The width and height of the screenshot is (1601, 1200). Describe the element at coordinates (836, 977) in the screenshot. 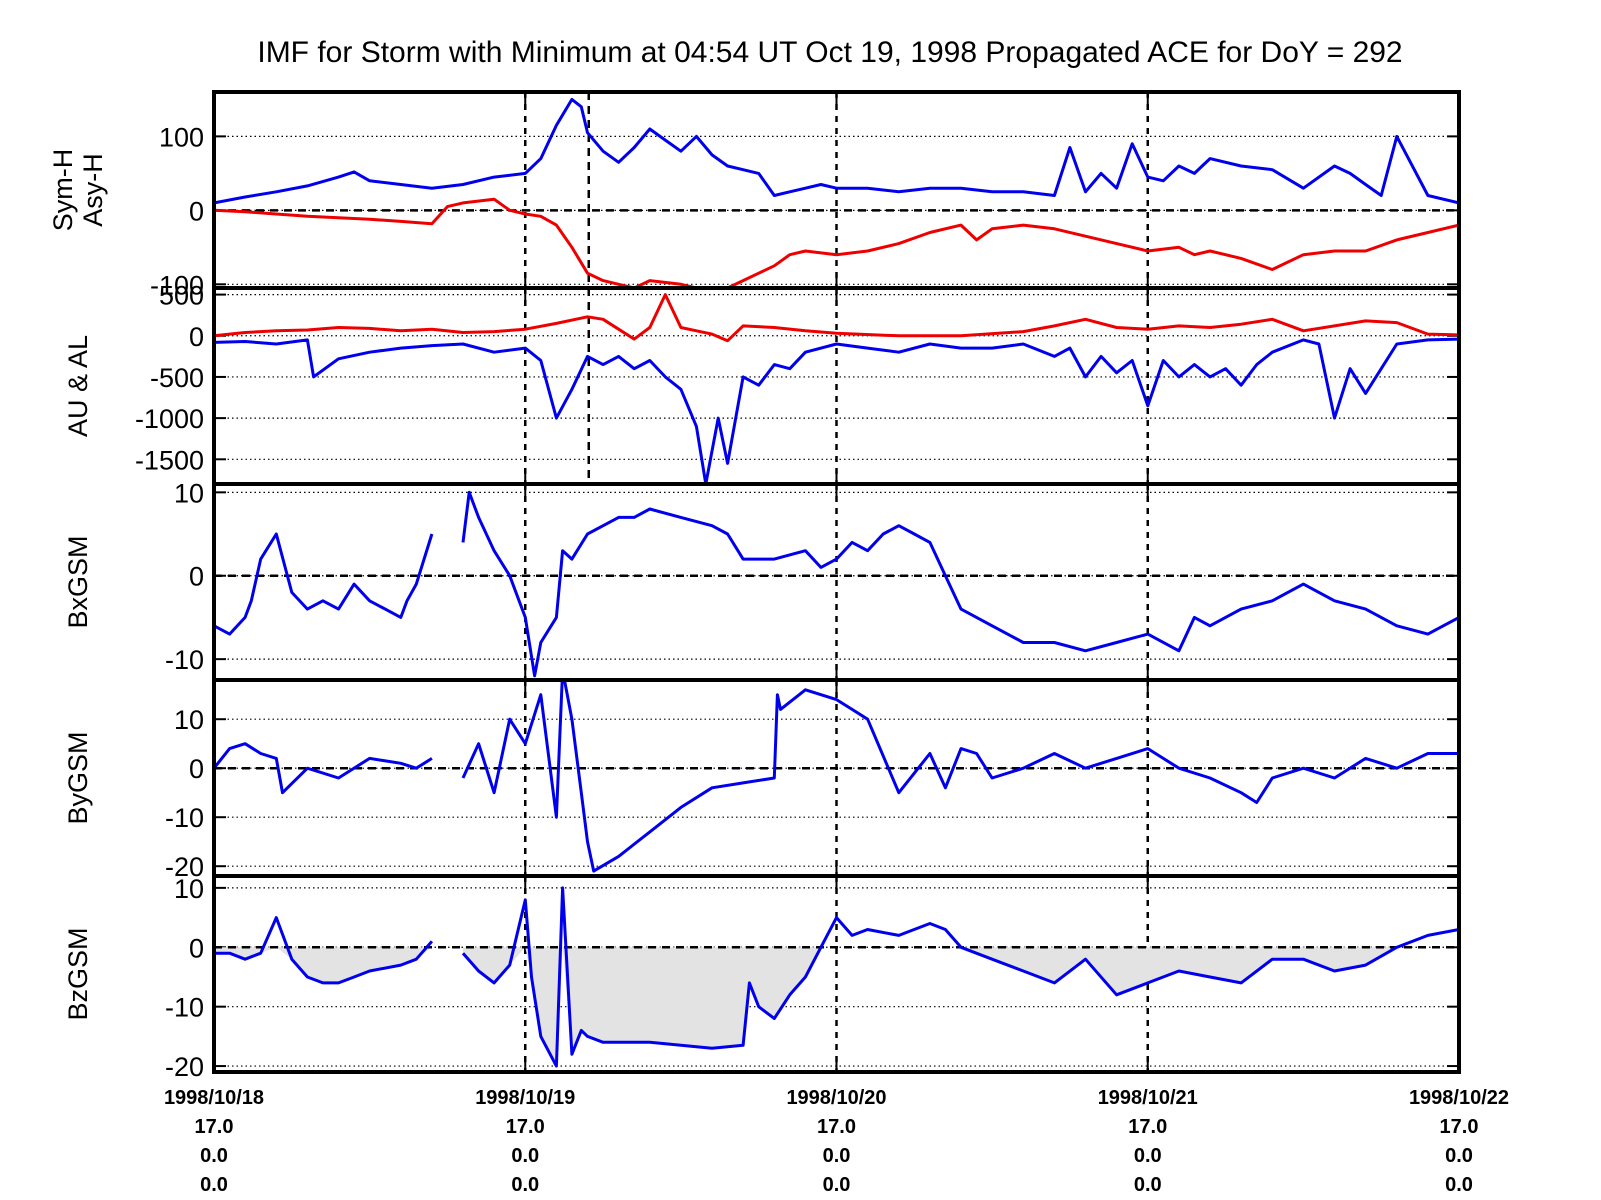

I see `series-line-bzgsm` at that location.